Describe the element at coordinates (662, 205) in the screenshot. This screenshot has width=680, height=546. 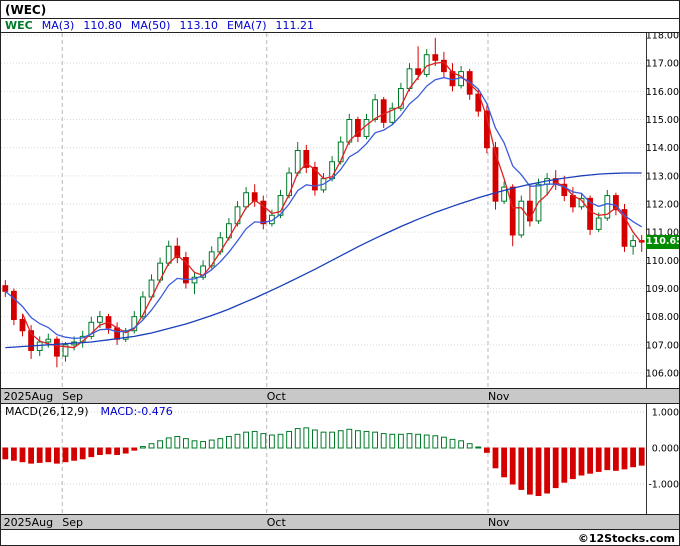
I see `price-axis-tick: 112.00` at that location.